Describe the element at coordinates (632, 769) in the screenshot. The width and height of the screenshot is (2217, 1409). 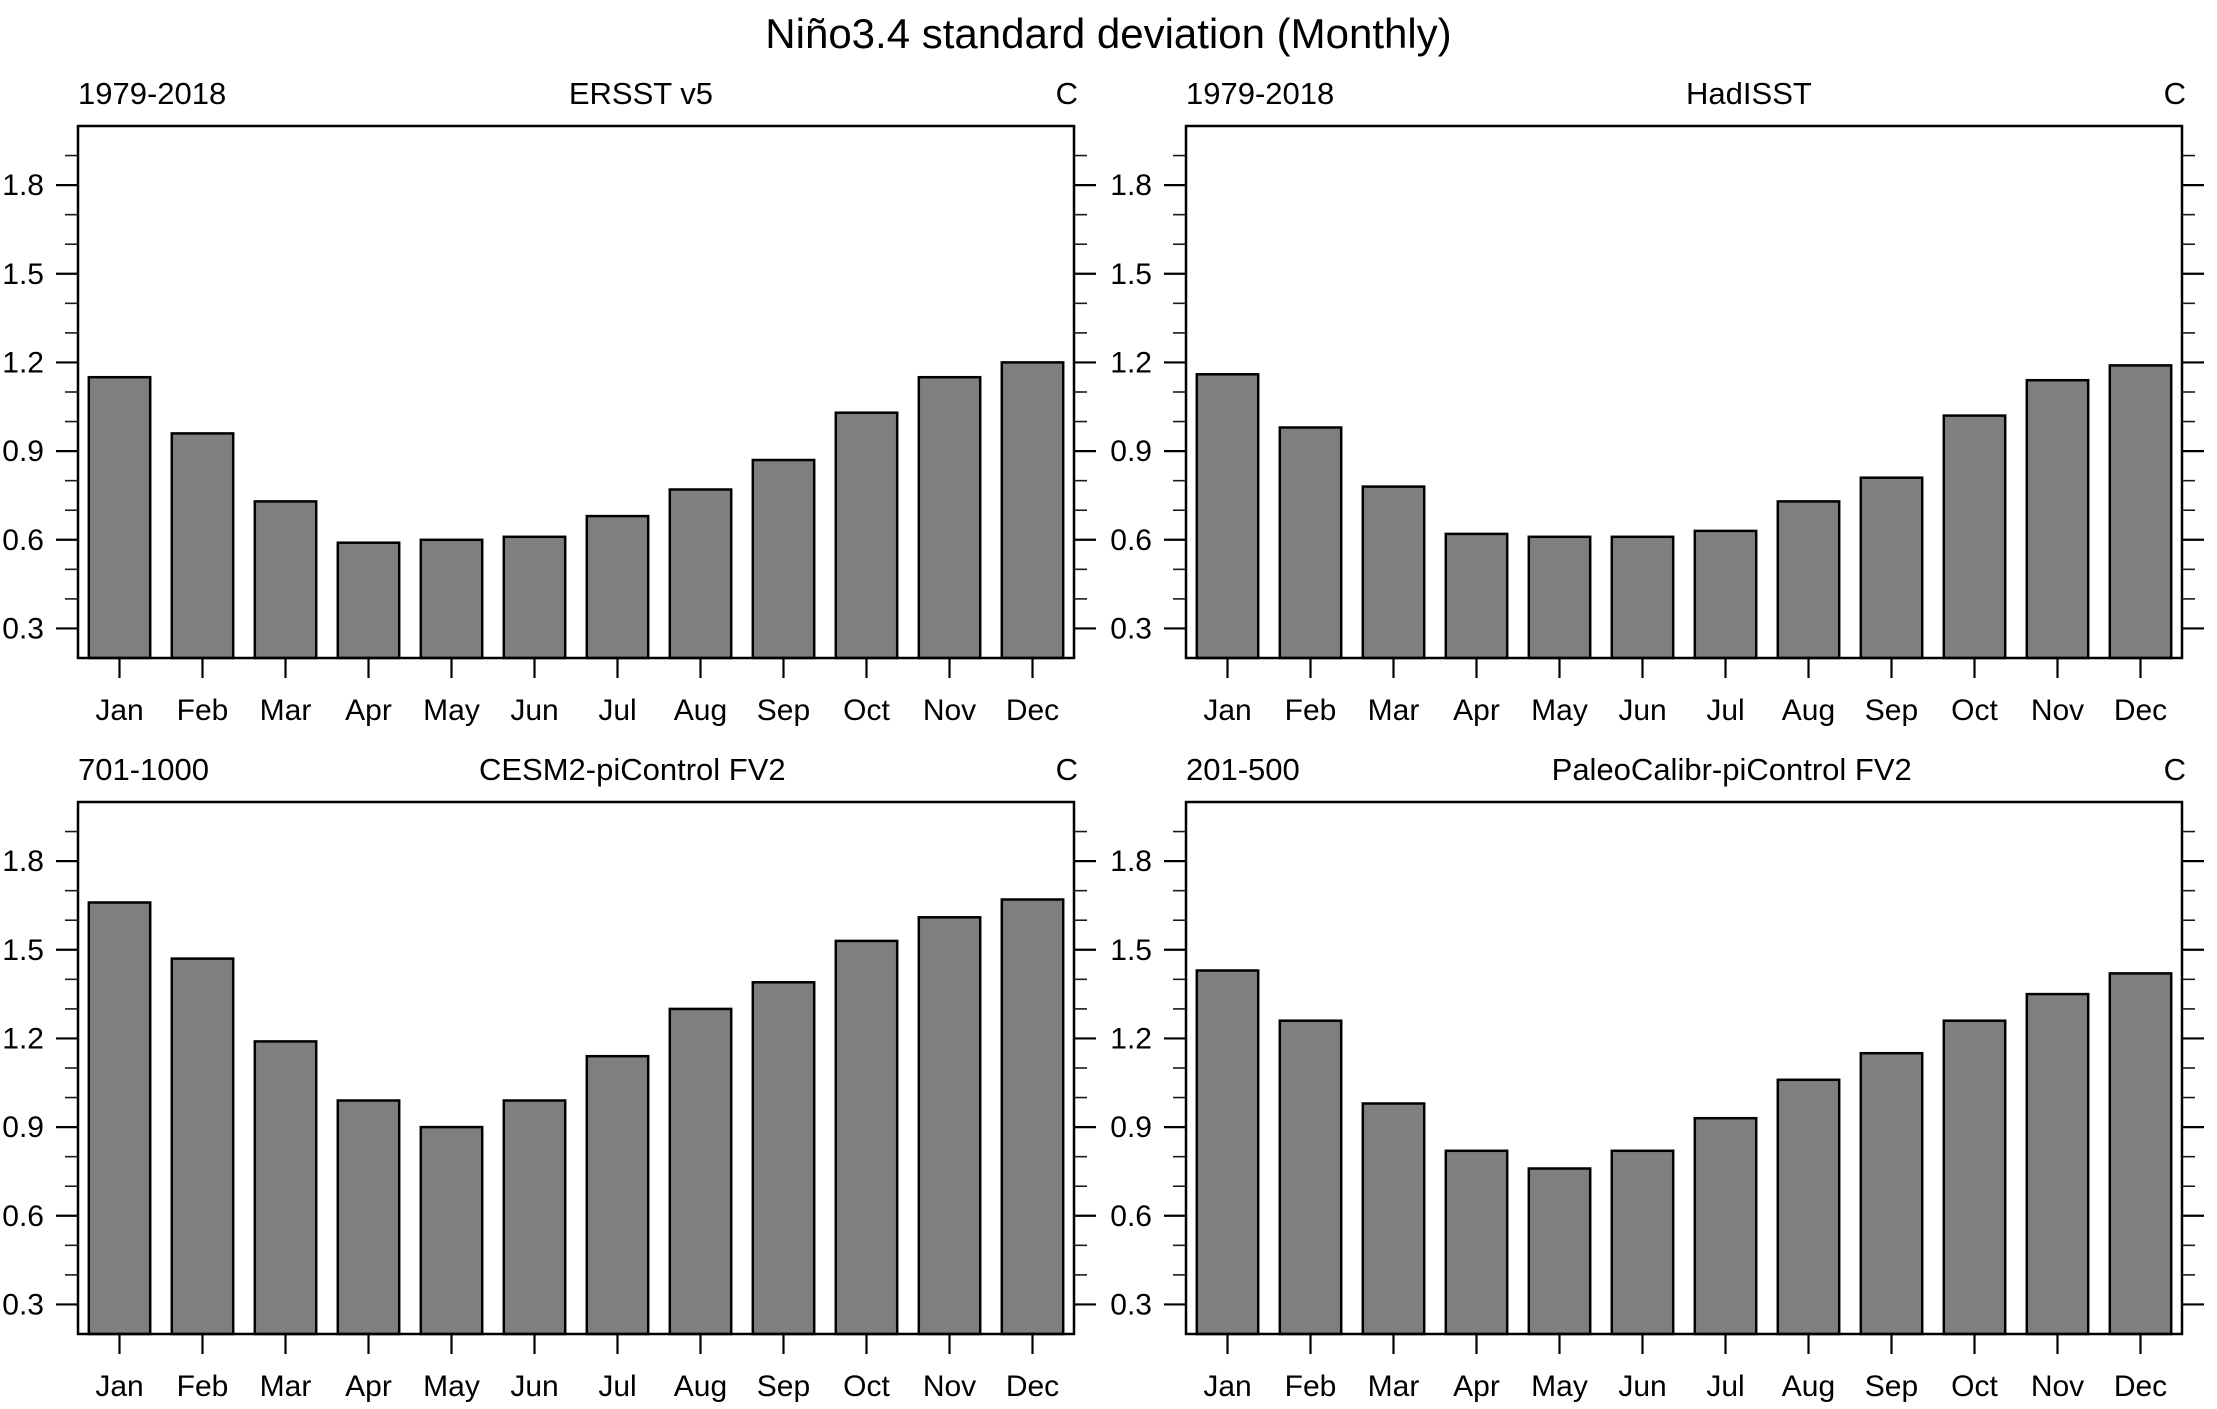
I see `dataset-title: CESM2-piControl FV2` at that location.